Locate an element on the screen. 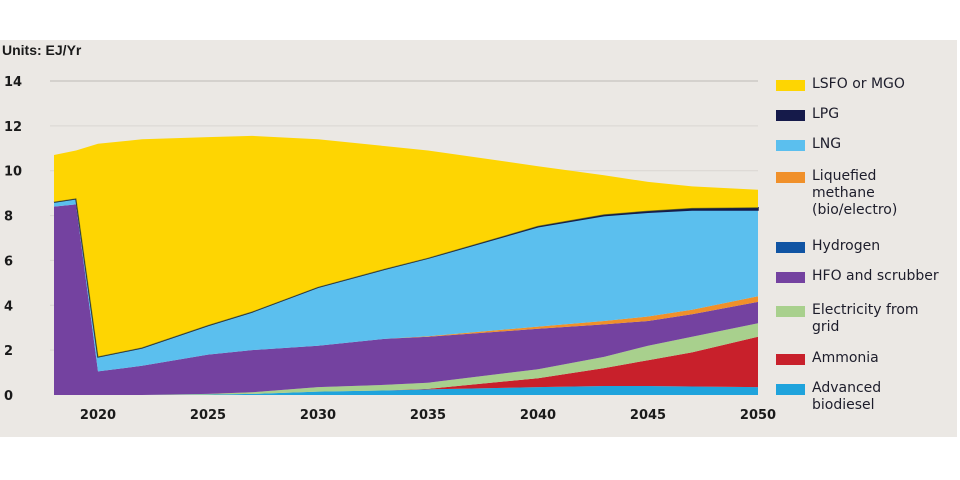  x-axis-ticks: 2020 2025 2030 2035 2040 2045 2050 is located at coordinates (428, 415).